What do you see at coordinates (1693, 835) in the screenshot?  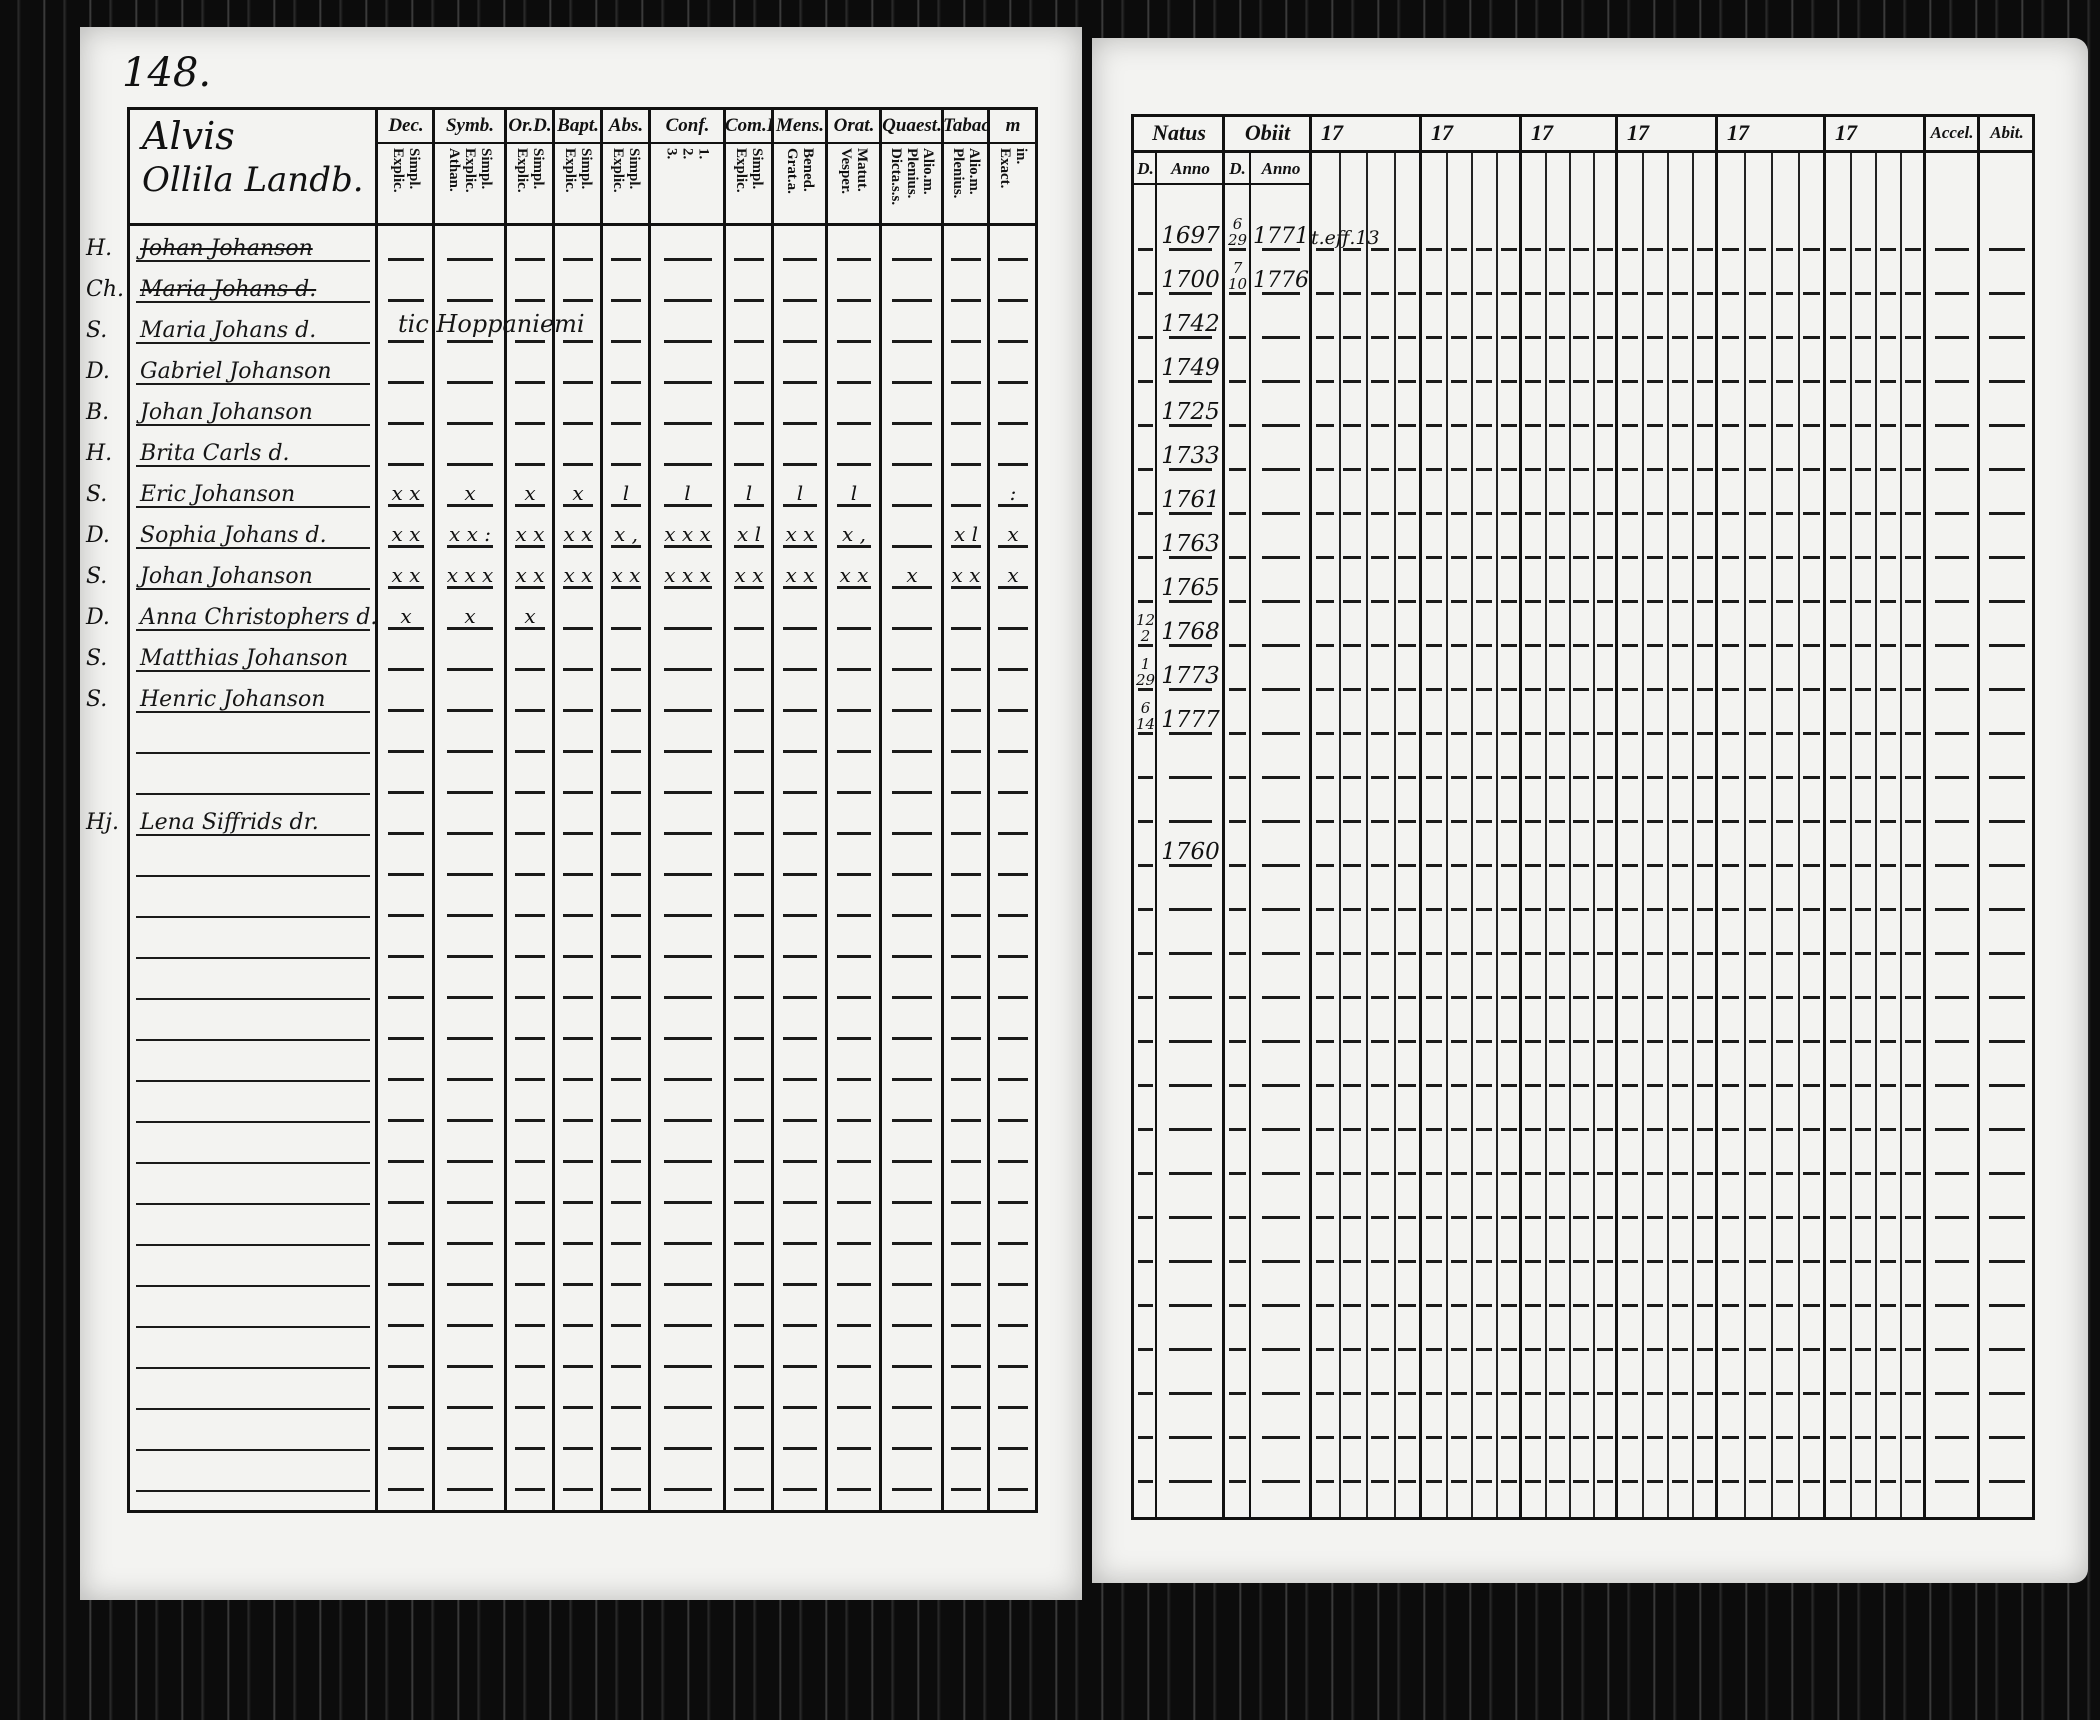 I see `subcolumn-divider` at bounding box center [1693, 835].